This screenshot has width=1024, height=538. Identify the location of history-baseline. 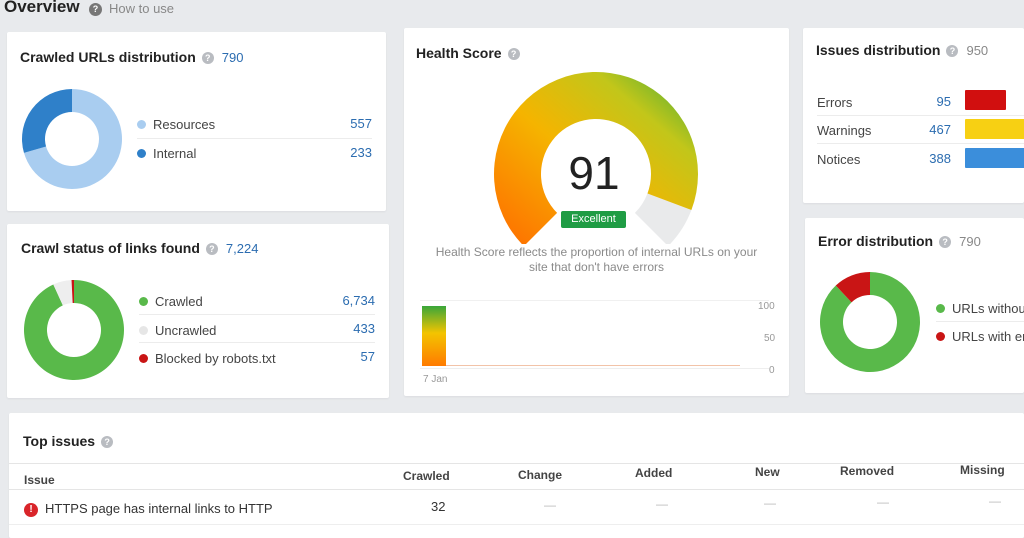
(593, 365).